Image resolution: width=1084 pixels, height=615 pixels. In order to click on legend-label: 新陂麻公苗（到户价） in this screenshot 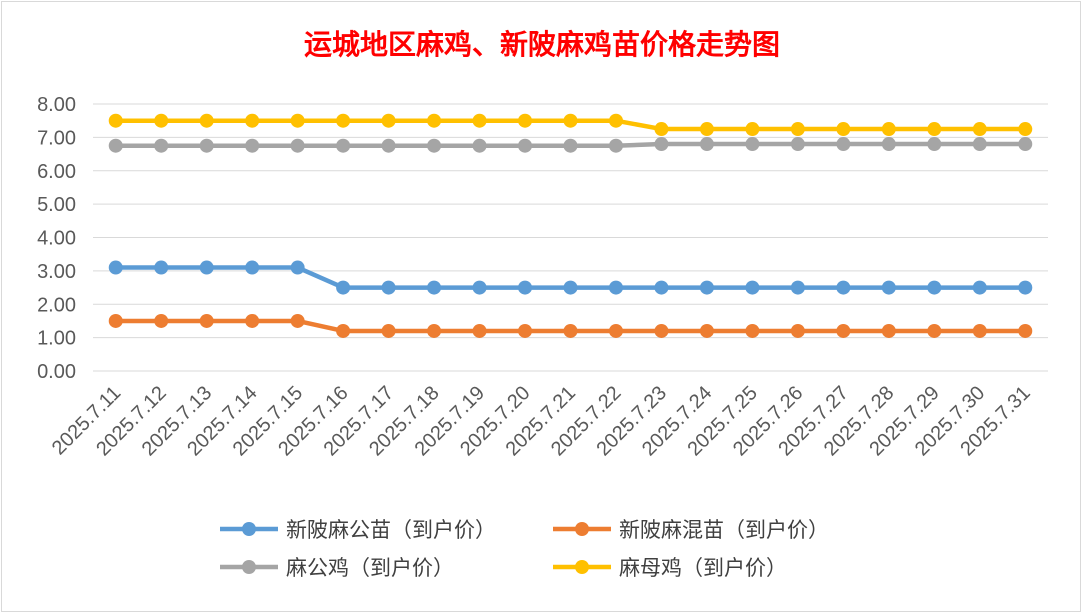, I will do `click(391, 530)`.